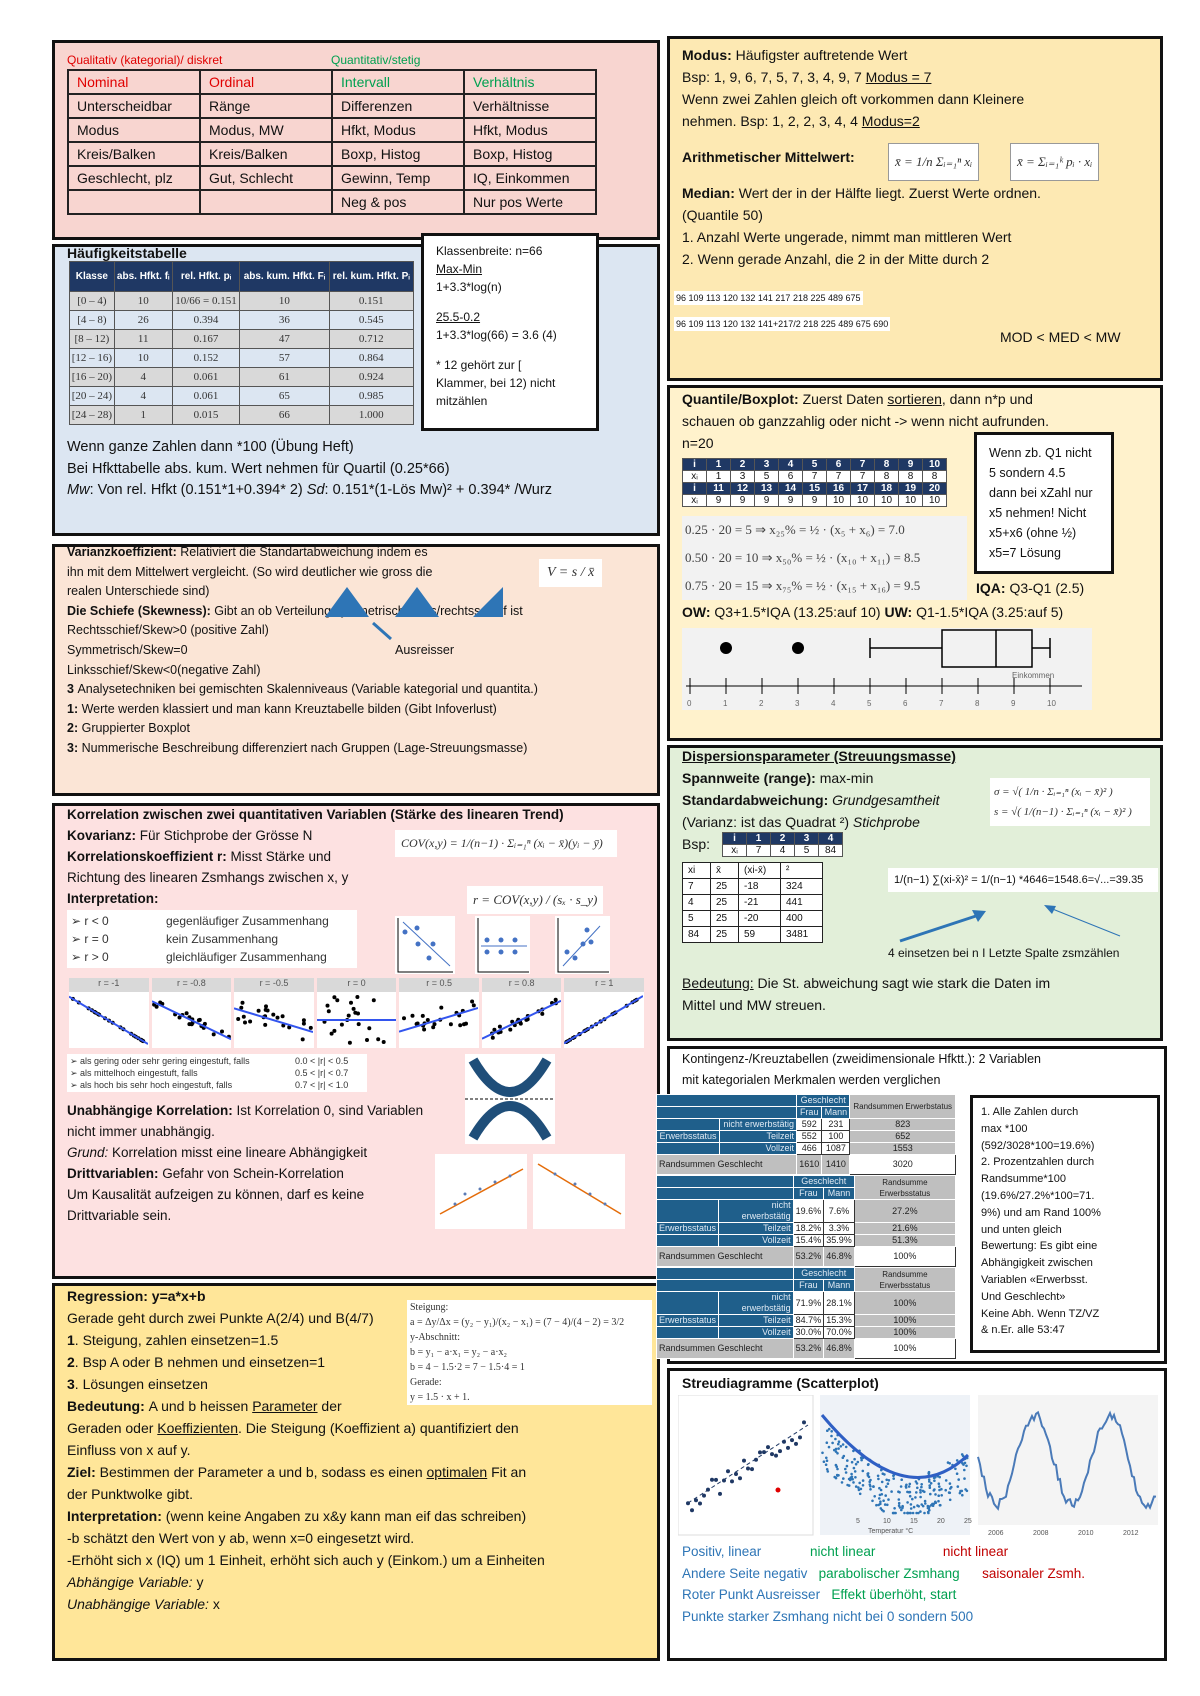  What do you see at coordinates (496, 383) in the screenshot?
I see `text-segment: Klammer, bei 12) nicht` at bounding box center [496, 383].